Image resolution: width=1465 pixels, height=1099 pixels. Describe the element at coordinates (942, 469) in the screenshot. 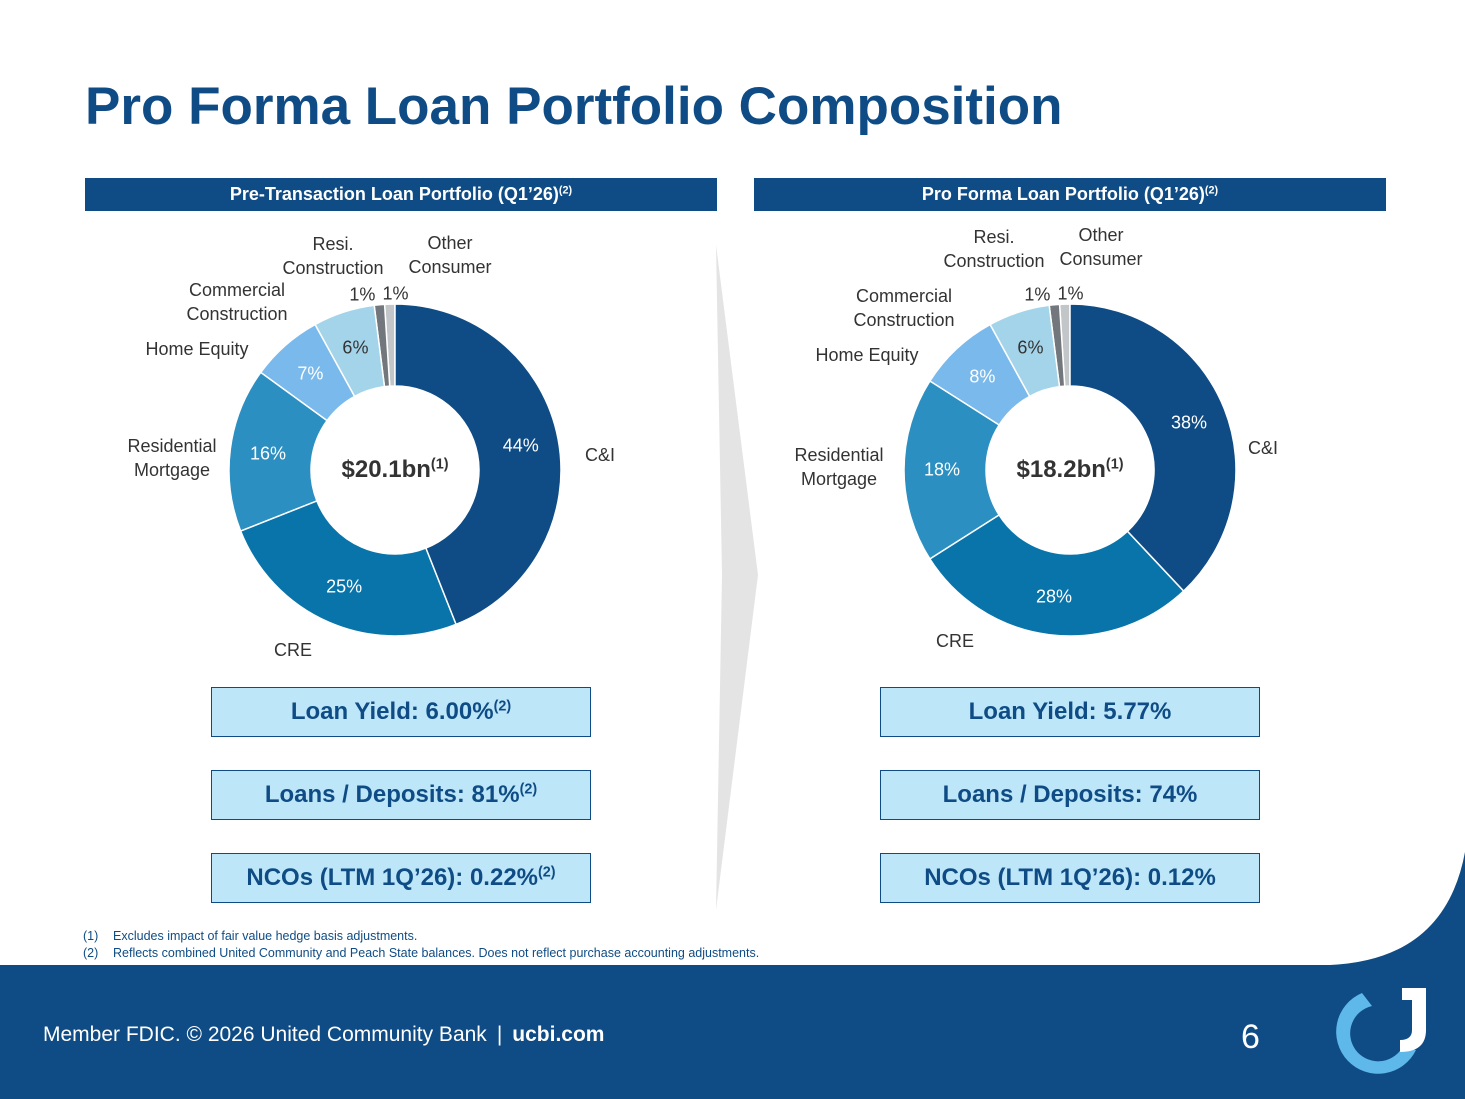

I see `value-label: 18%` at that location.